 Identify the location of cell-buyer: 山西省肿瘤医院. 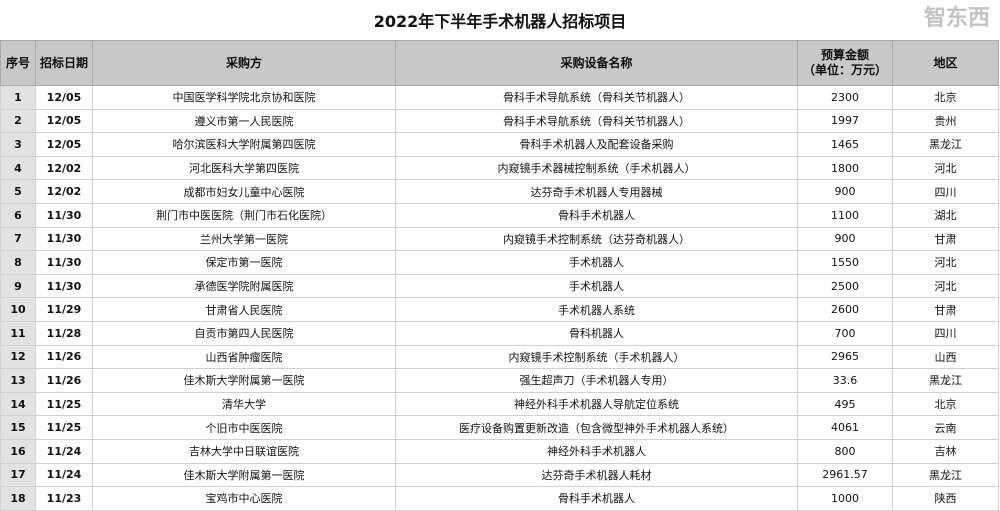
(244, 357).